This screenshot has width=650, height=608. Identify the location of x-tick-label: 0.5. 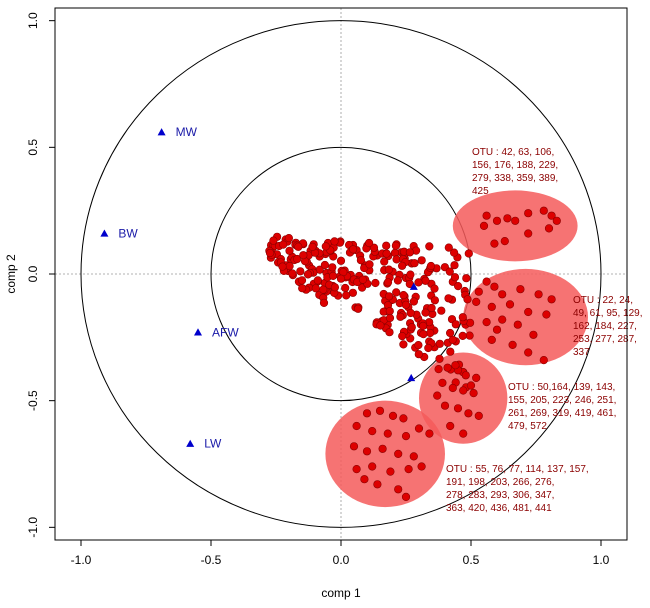
(471, 560).